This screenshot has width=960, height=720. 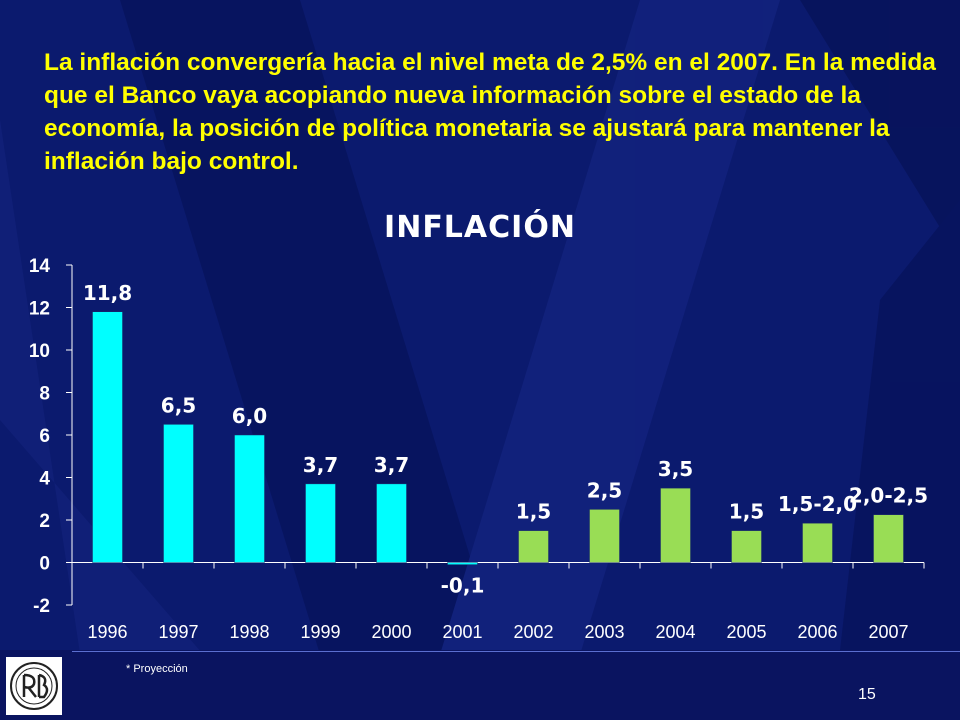 What do you see at coordinates (44, 436) in the screenshot?
I see `y-tick-label: 6` at bounding box center [44, 436].